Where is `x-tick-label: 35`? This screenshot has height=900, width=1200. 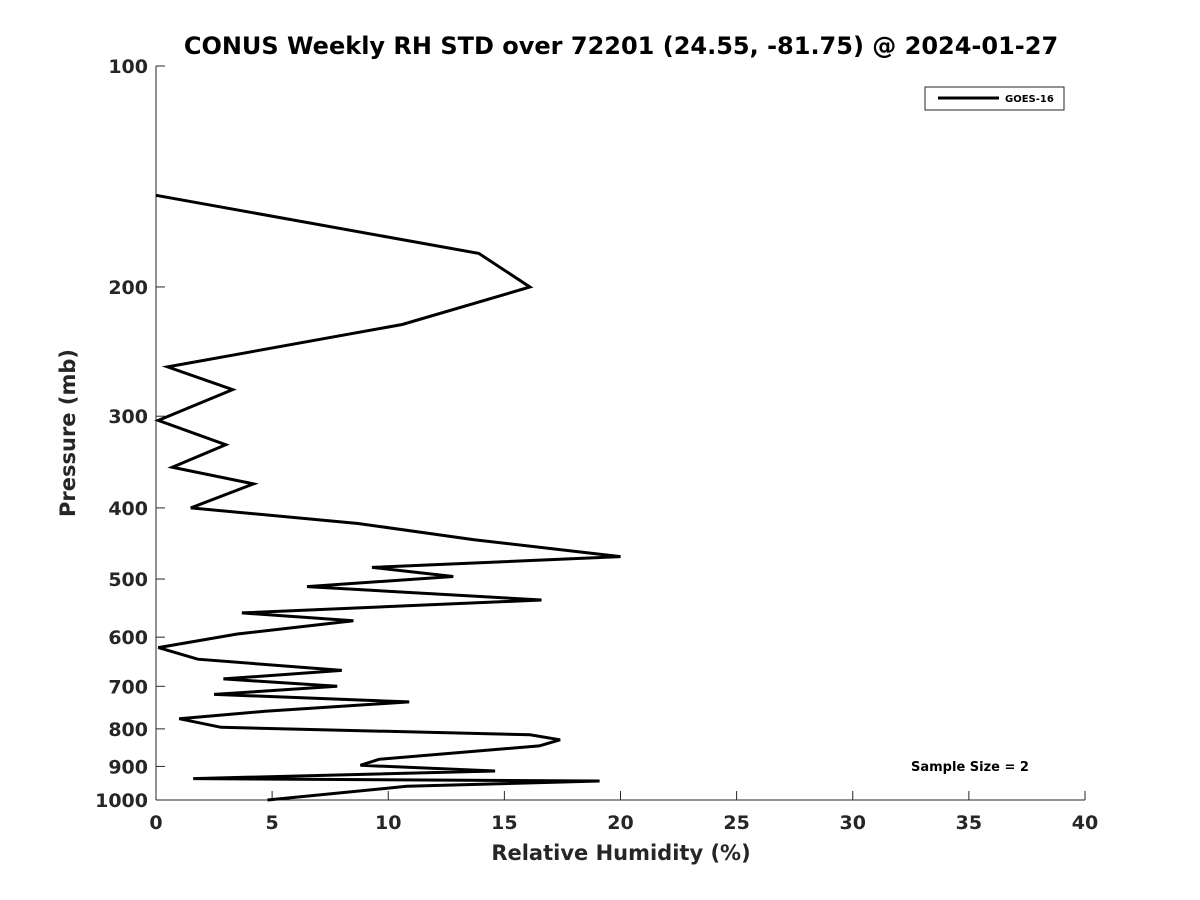
x-tick-label: 35 is located at coordinates (969, 823).